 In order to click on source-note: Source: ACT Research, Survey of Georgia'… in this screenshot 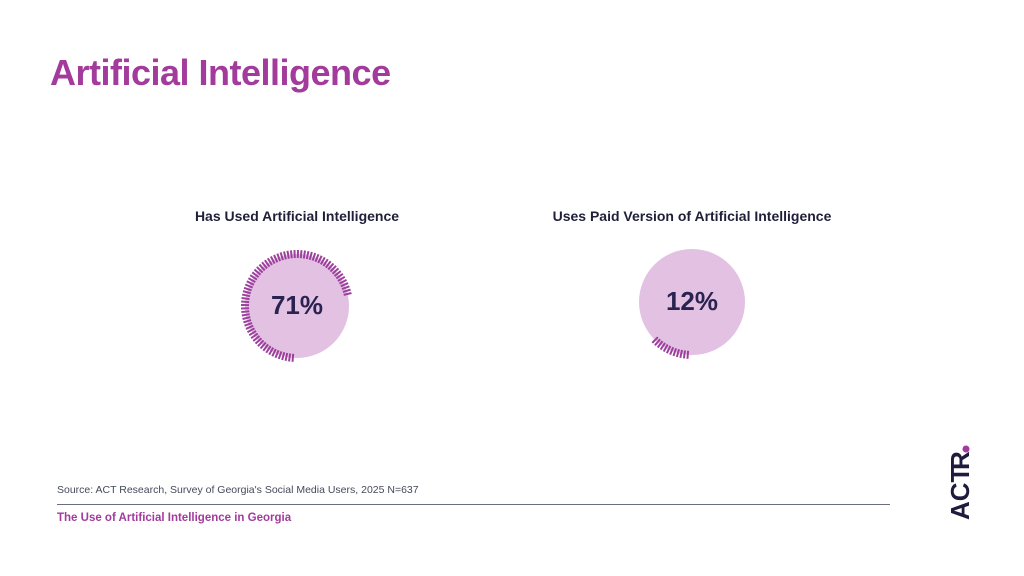, I will do `click(238, 490)`.